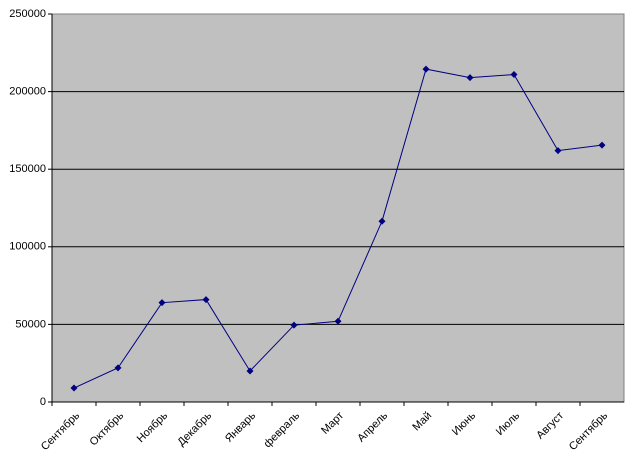 The image size is (634, 461). I want to click on x-tick-label: Октябрь, so click(107, 429).